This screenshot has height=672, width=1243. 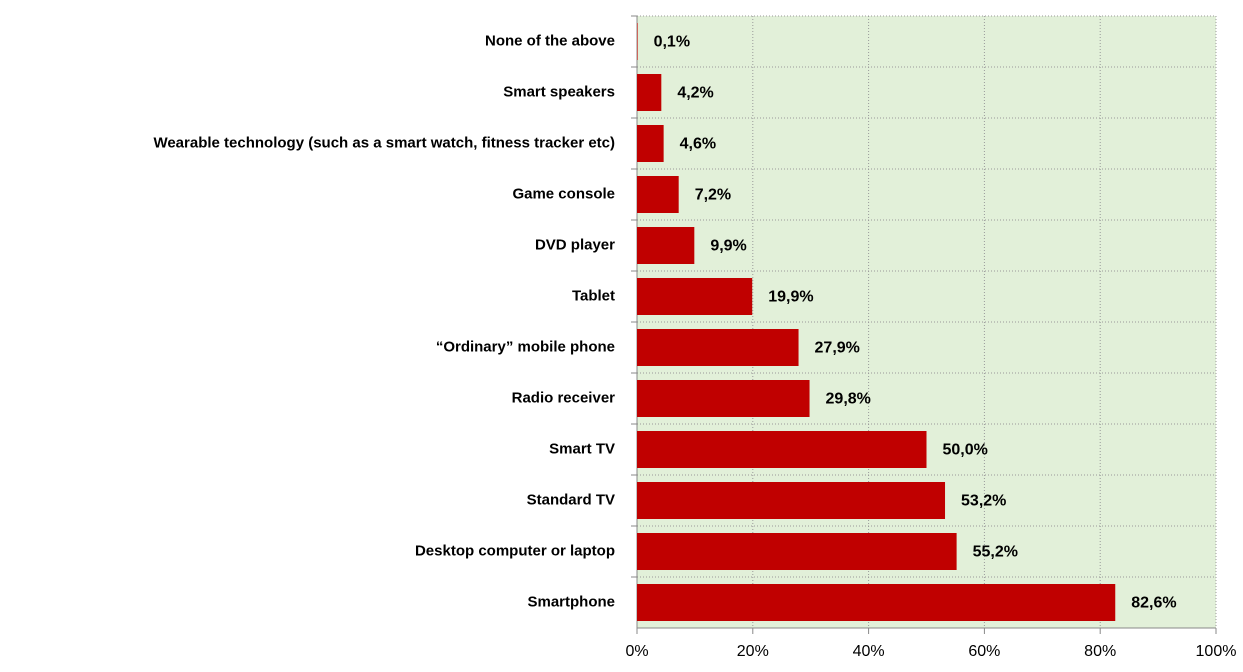 I want to click on value-label: 50,0%, so click(x=965, y=450).